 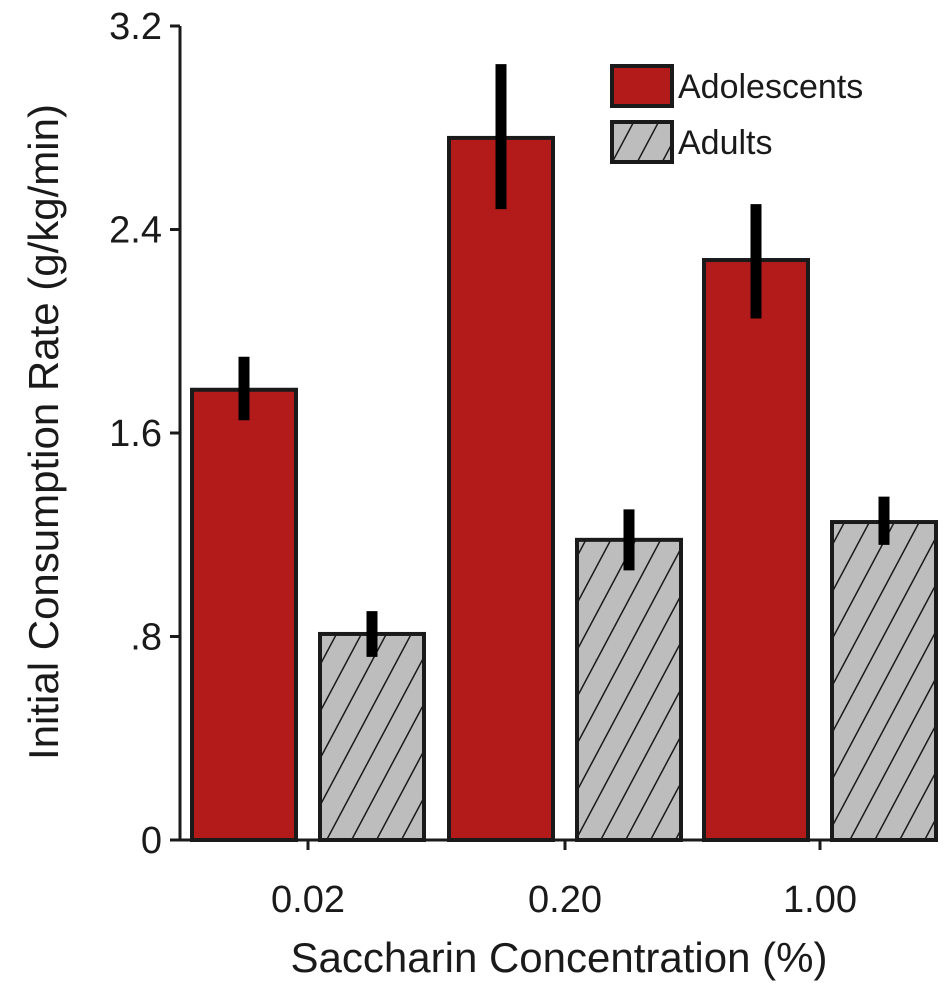 I want to click on legend-label-adolescents: Adolescents, so click(x=770, y=87).